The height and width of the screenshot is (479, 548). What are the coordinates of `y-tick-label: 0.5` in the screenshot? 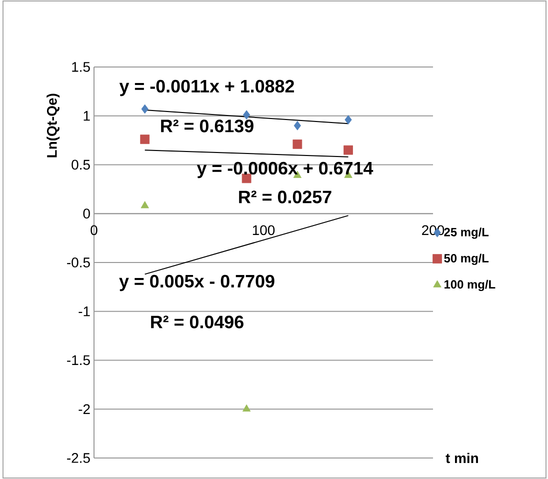 It's located at (81, 165).